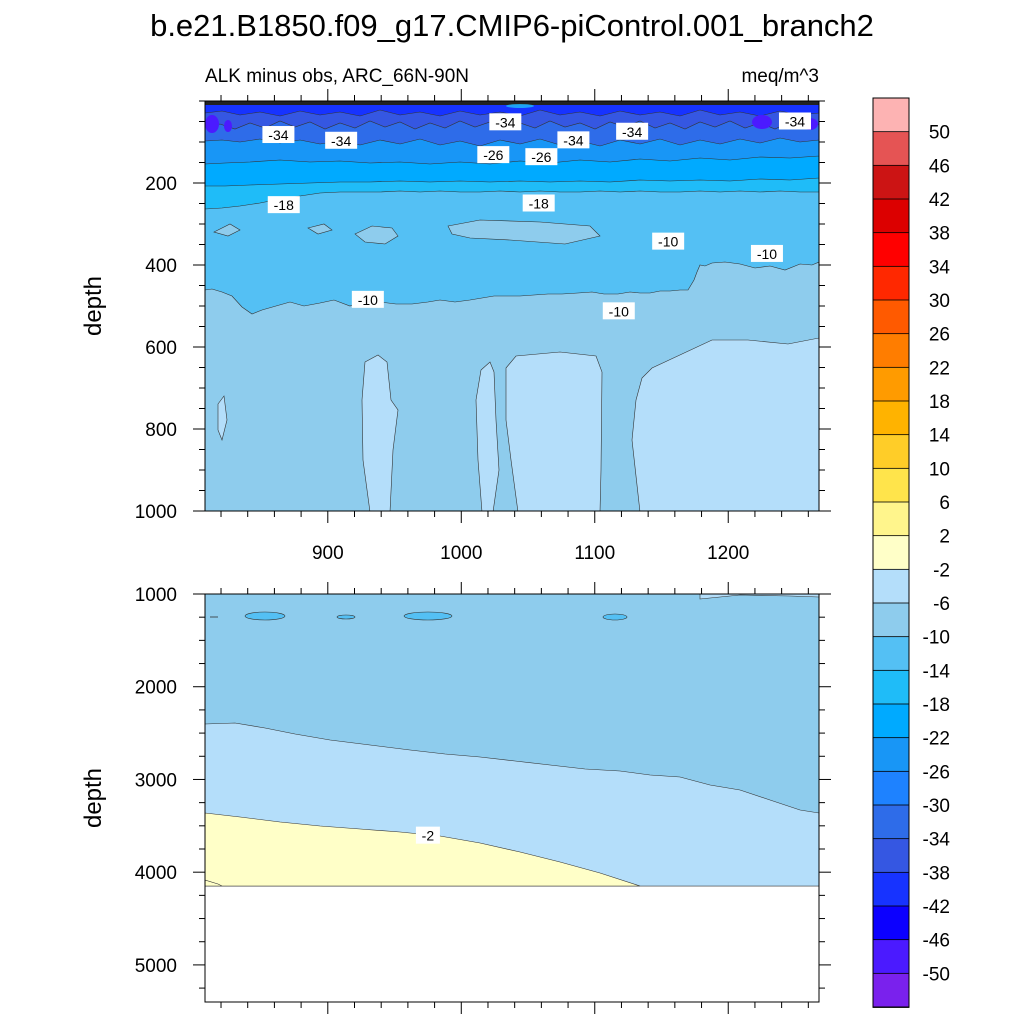 The width and height of the screenshot is (1024, 1024). I want to click on colorbar-level-label: -22, so click(936, 739).